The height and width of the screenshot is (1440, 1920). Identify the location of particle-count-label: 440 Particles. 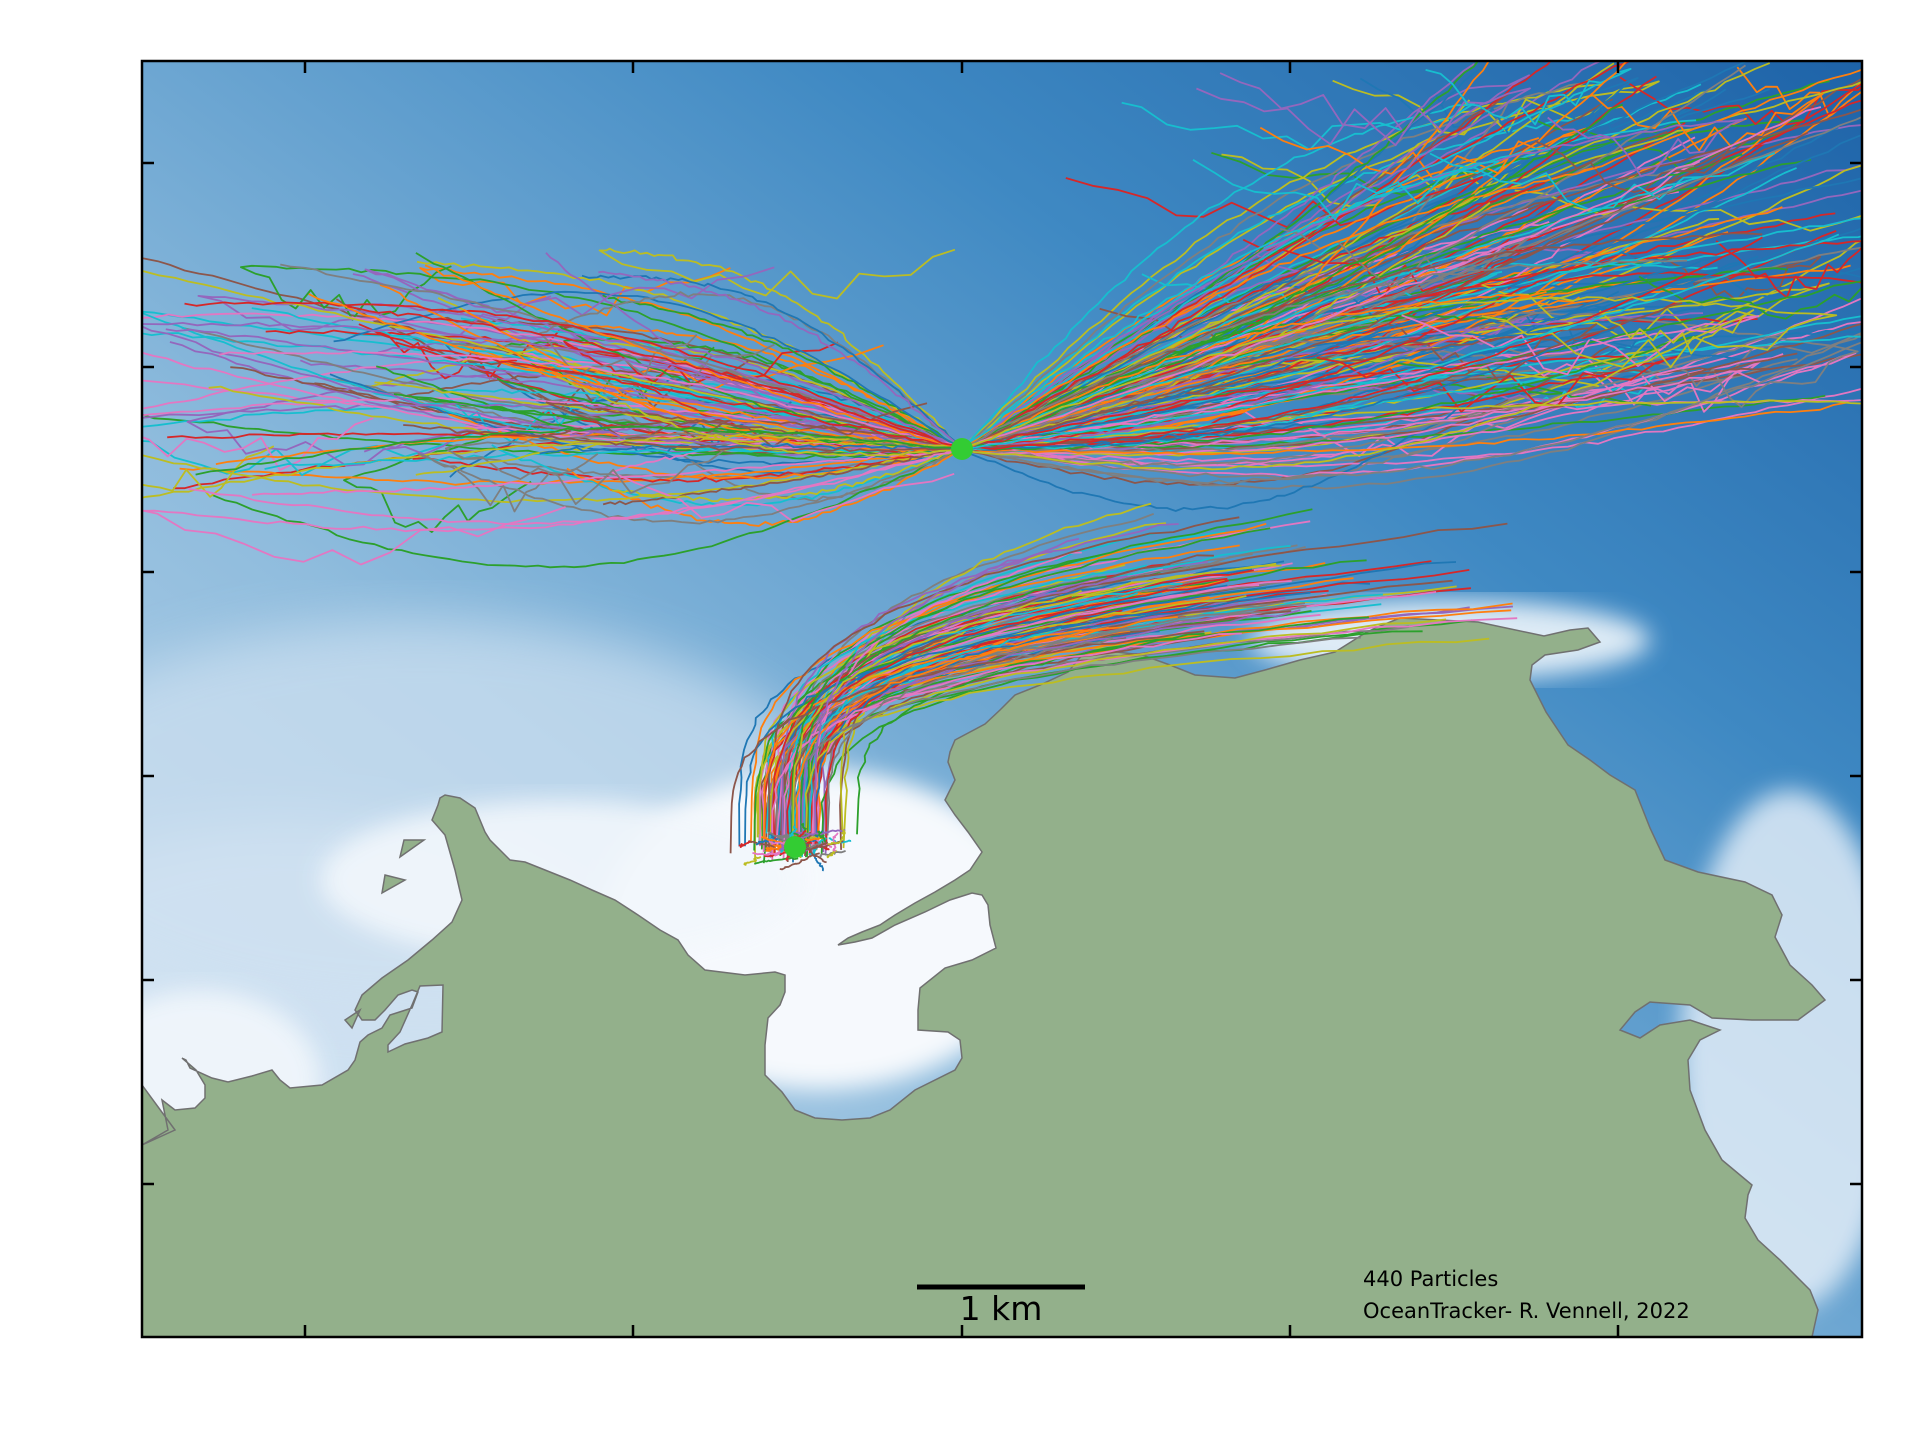
(1430, 1279).